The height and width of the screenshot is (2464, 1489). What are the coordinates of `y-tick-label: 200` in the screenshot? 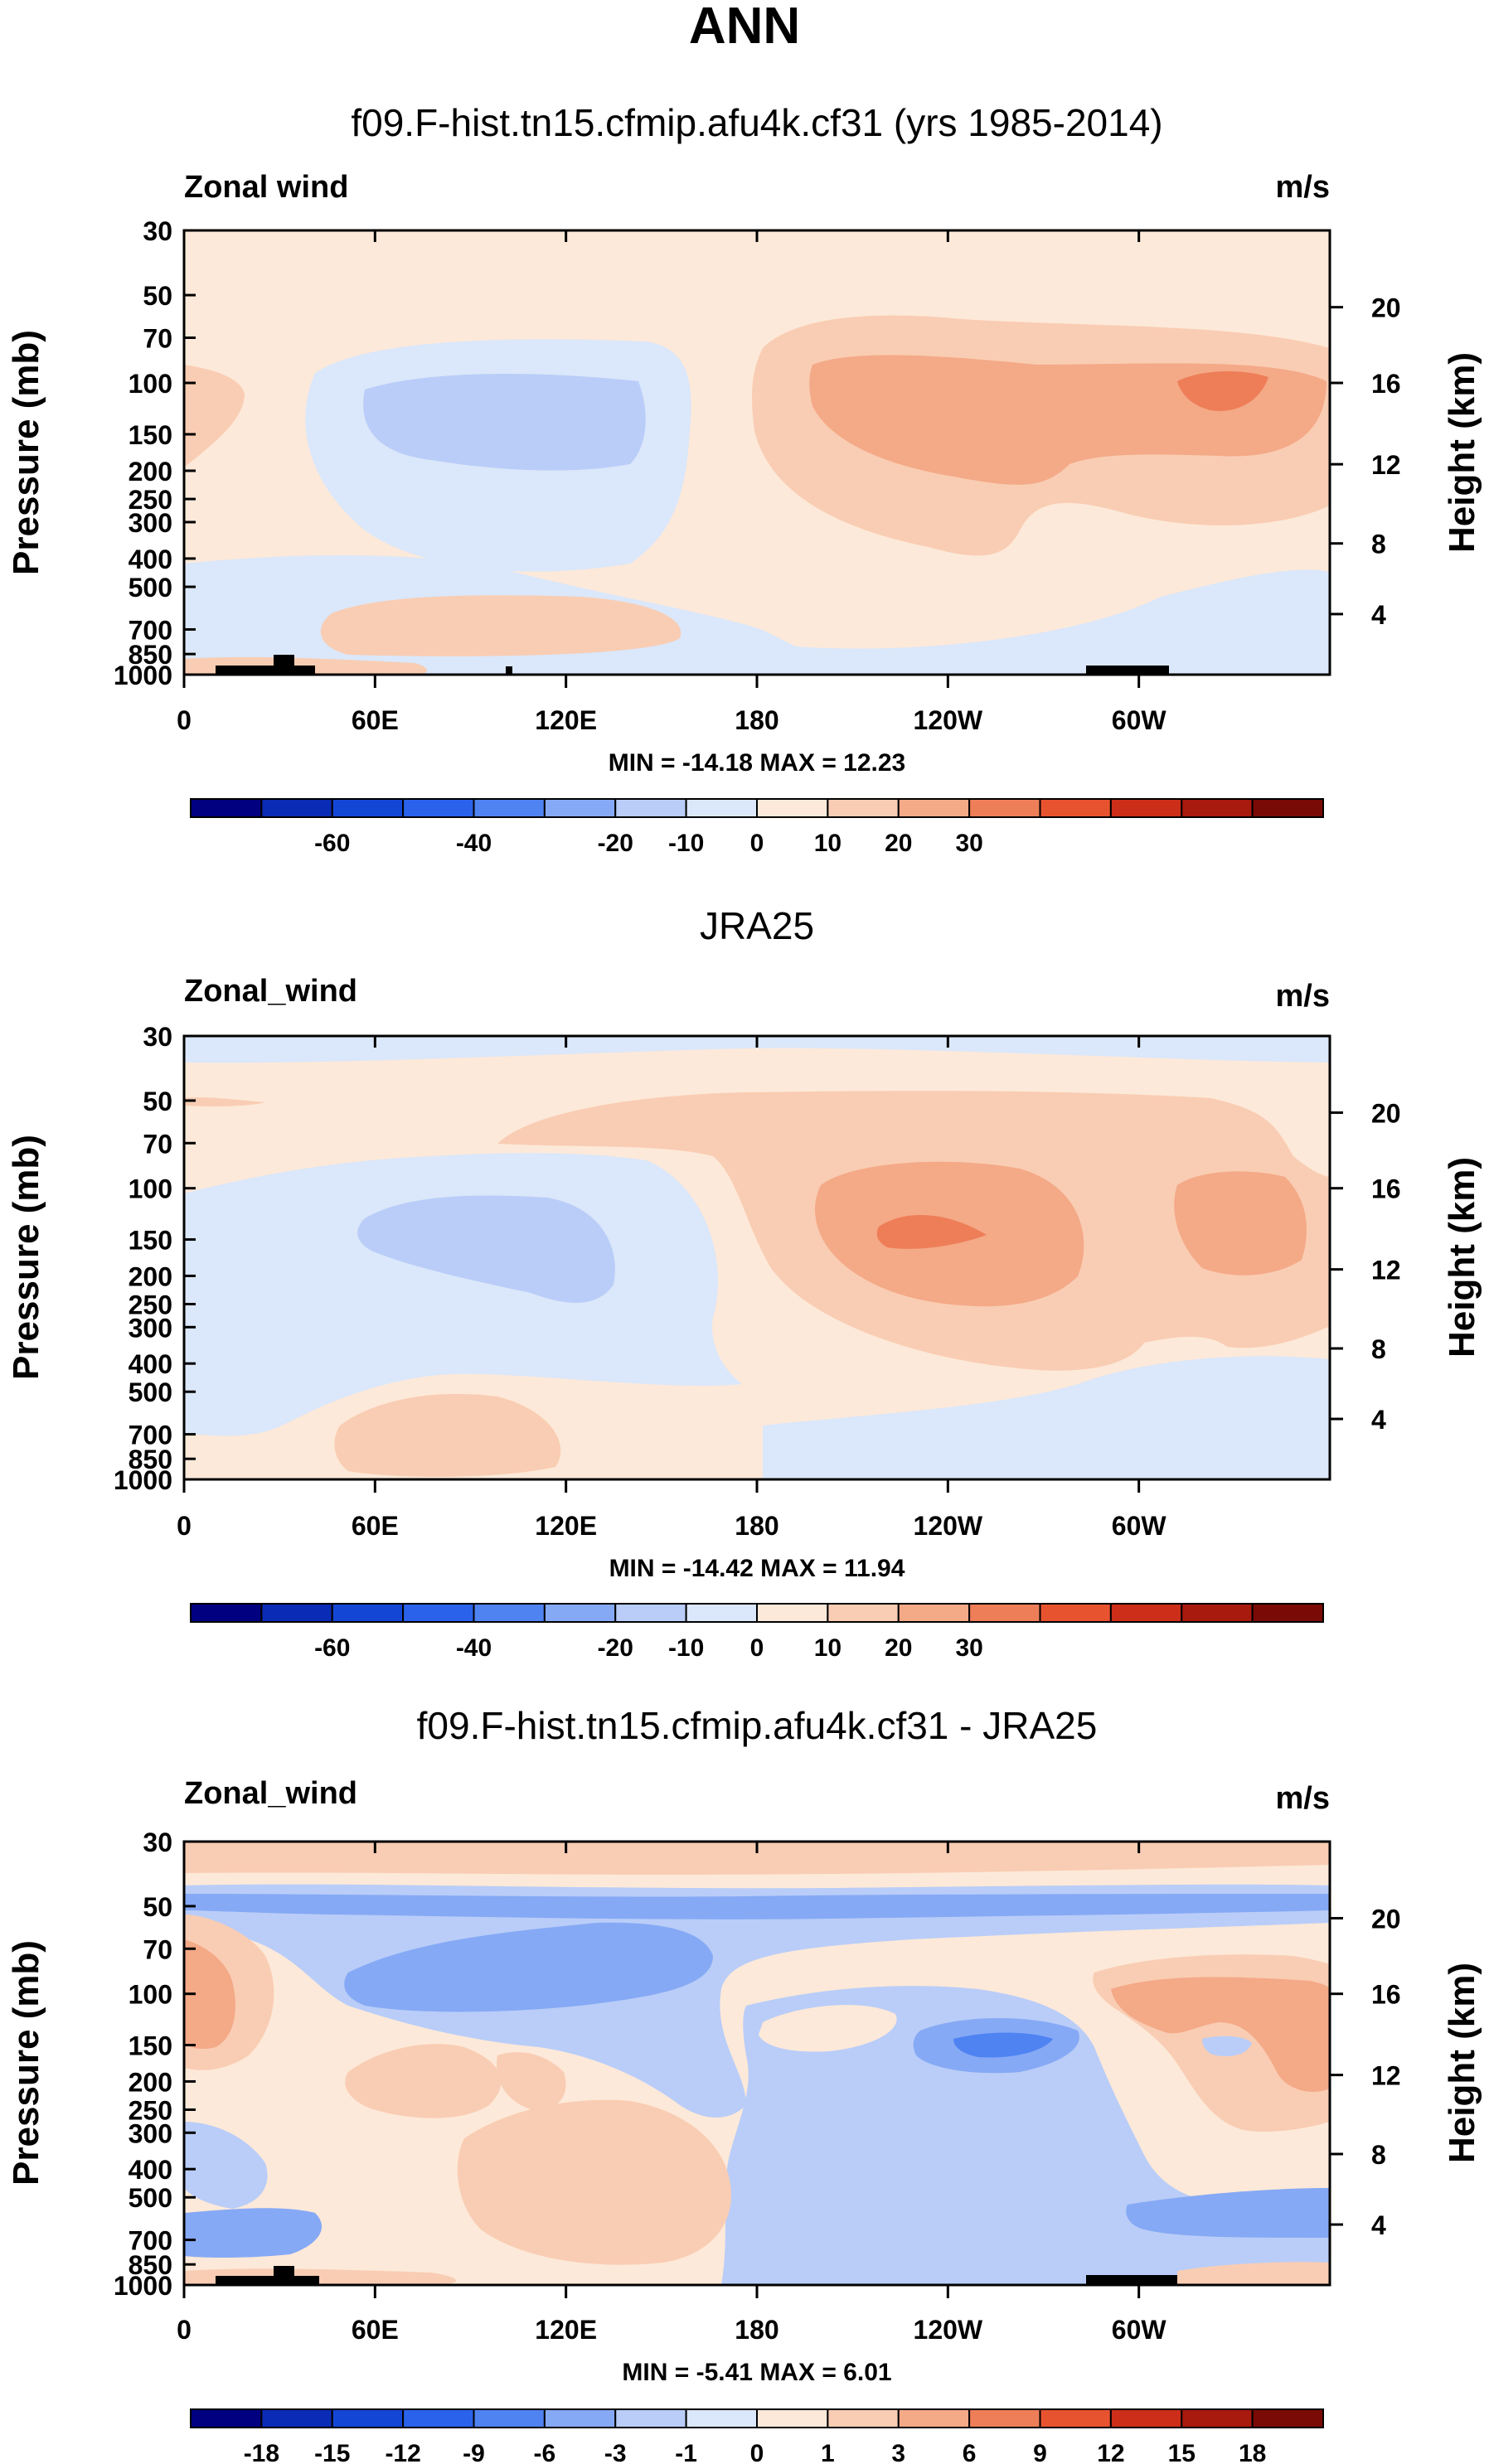 It's located at (150, 472).